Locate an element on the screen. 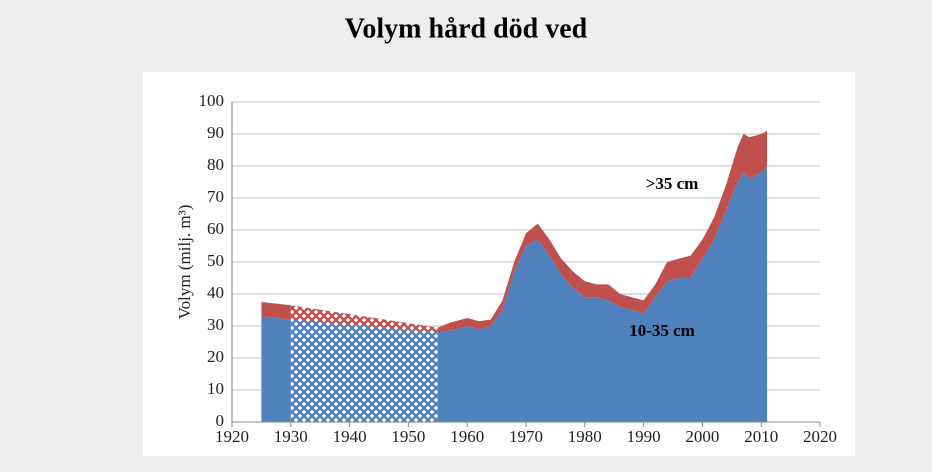 This screenshot has height=472, width=932. x-tick-label: 1970 is located at coordinates (526, 436).